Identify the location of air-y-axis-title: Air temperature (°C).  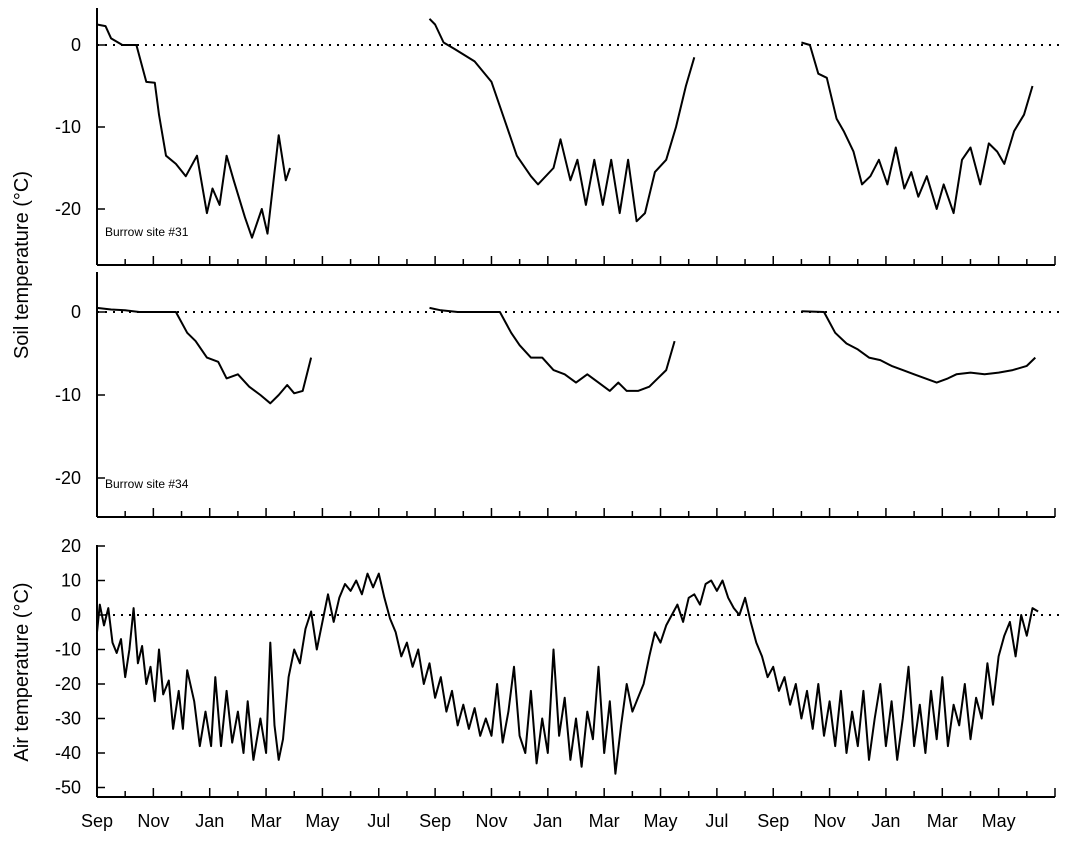
(22, 671).